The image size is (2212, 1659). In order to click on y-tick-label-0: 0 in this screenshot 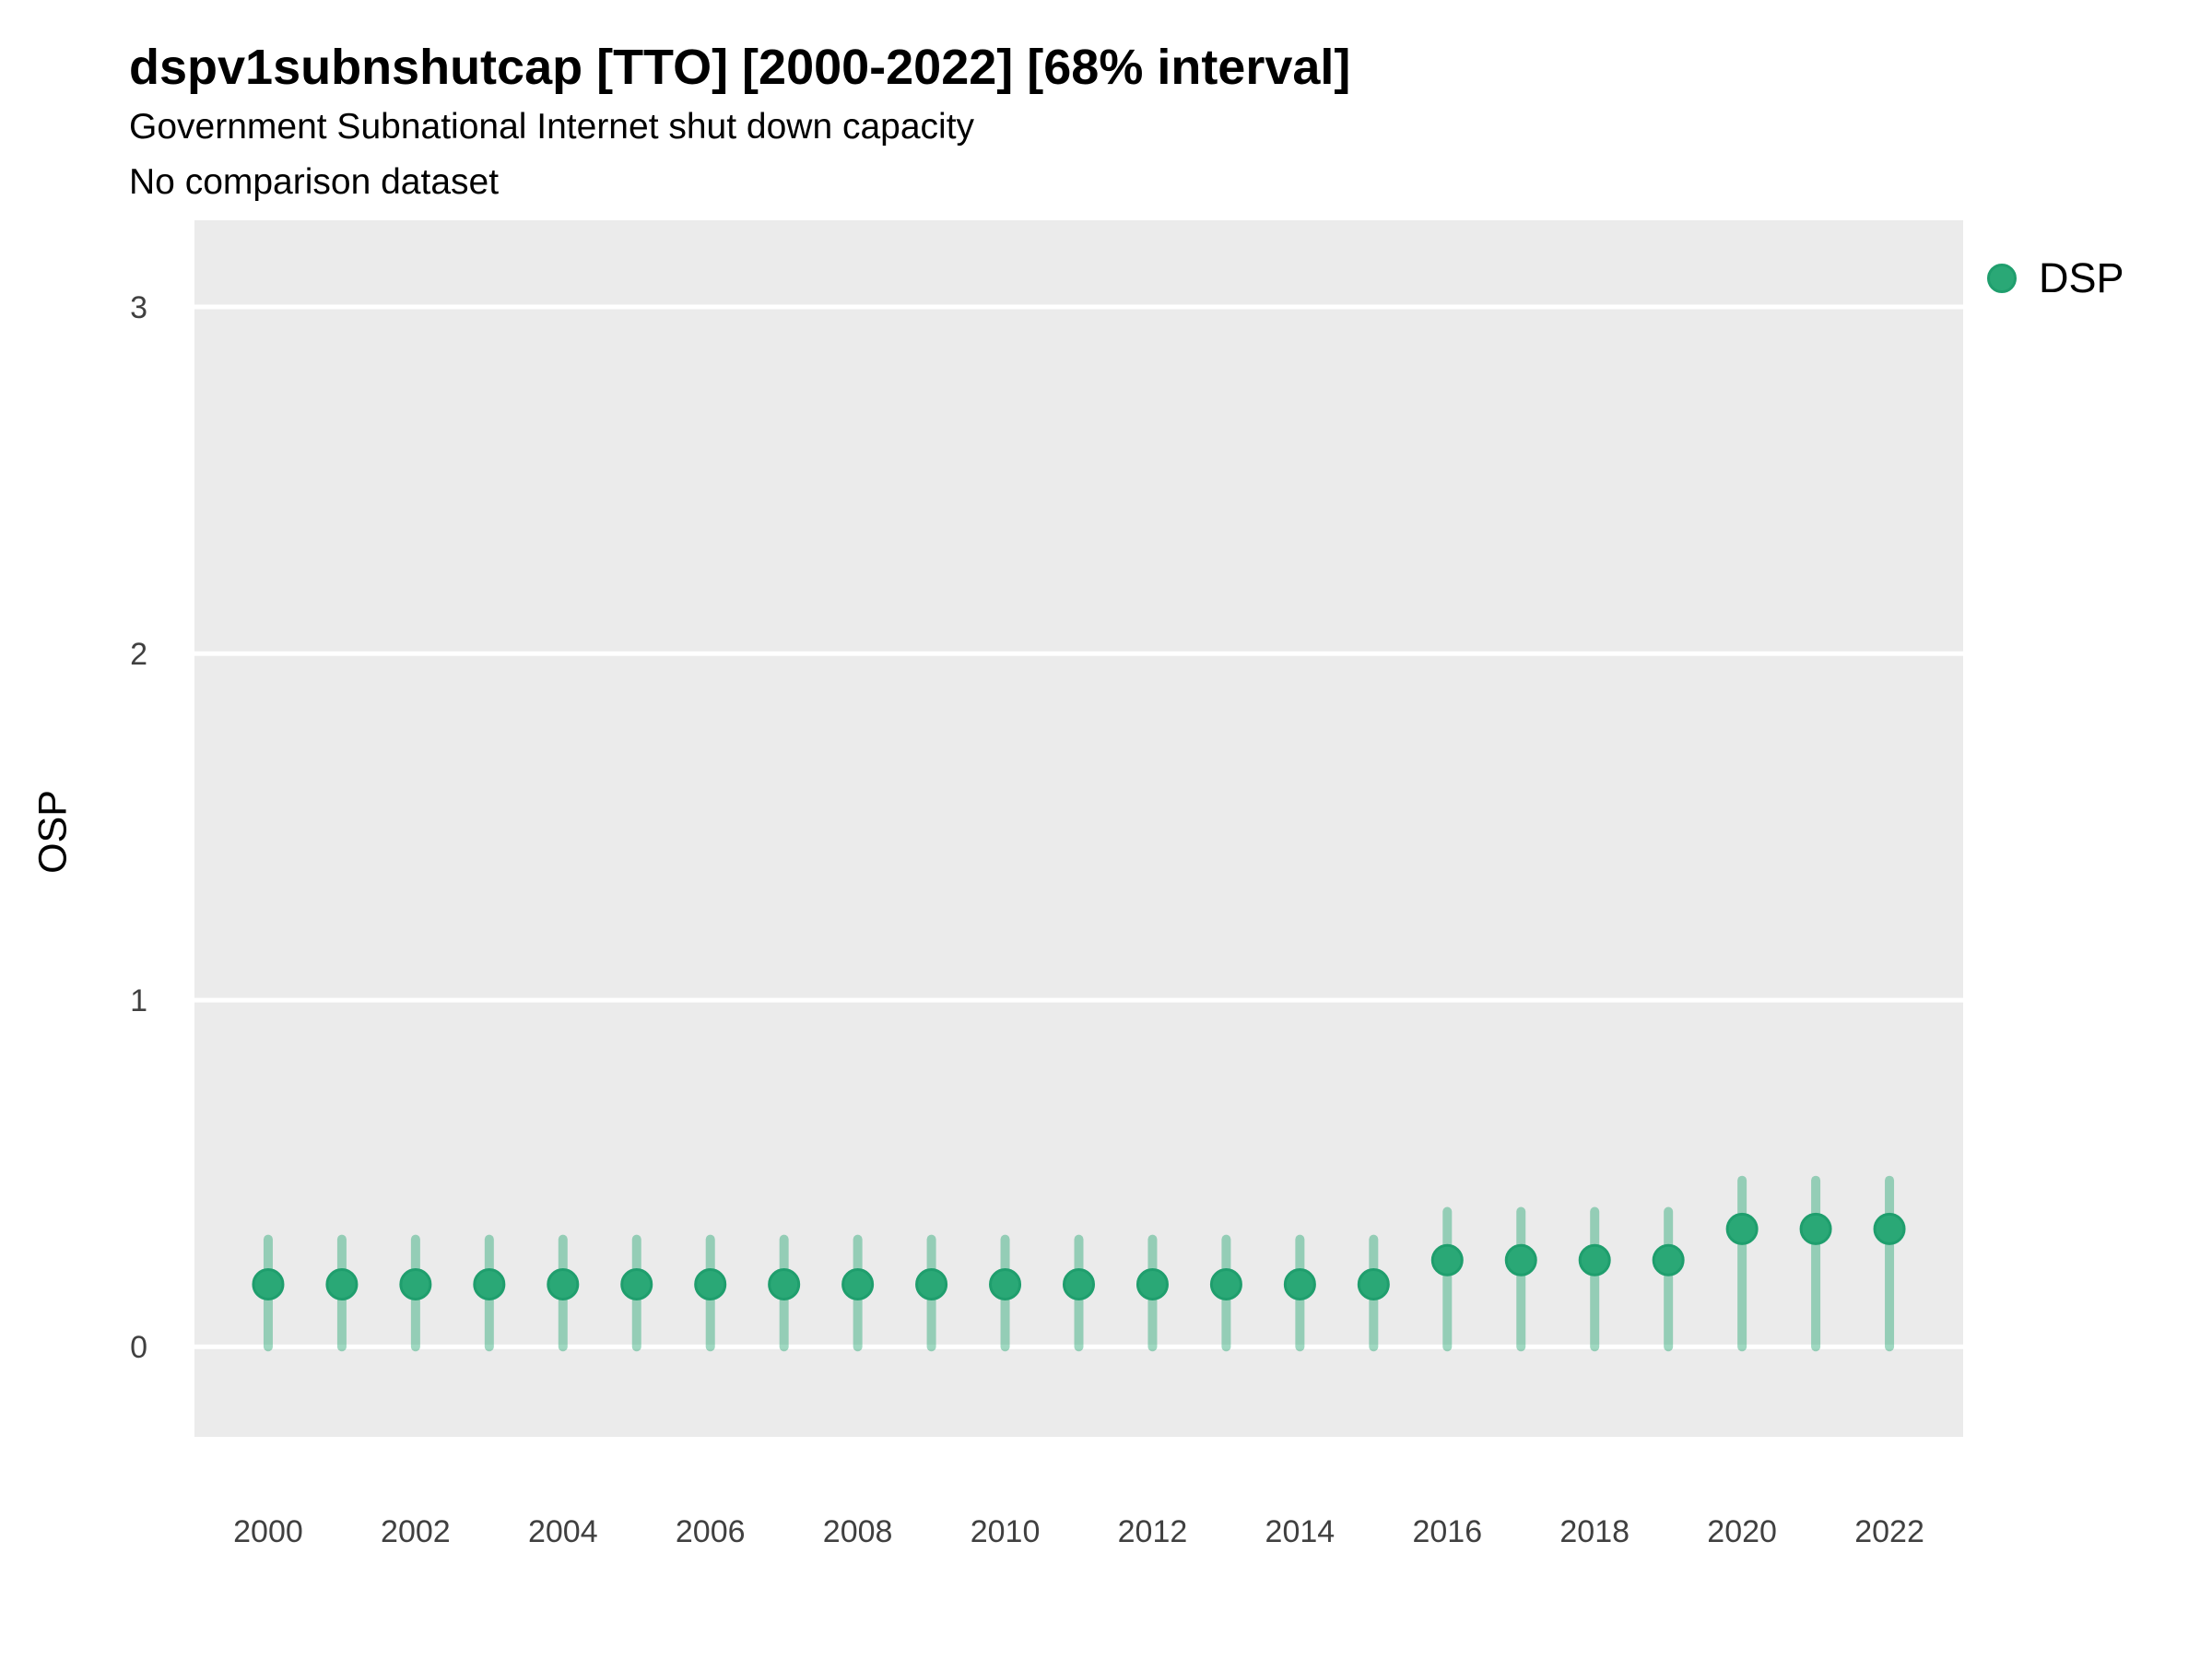, I will do `click(138, 1347)`.